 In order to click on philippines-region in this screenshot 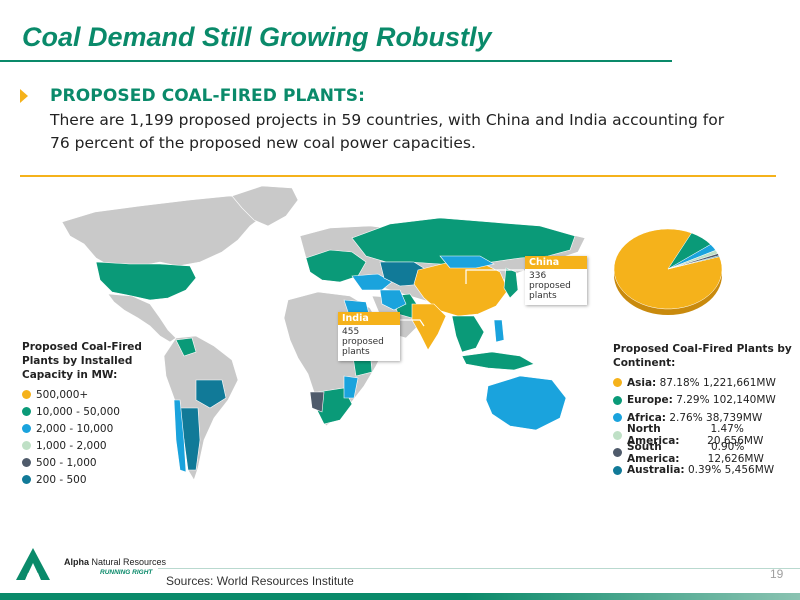, I will do `click(499, 331)`.